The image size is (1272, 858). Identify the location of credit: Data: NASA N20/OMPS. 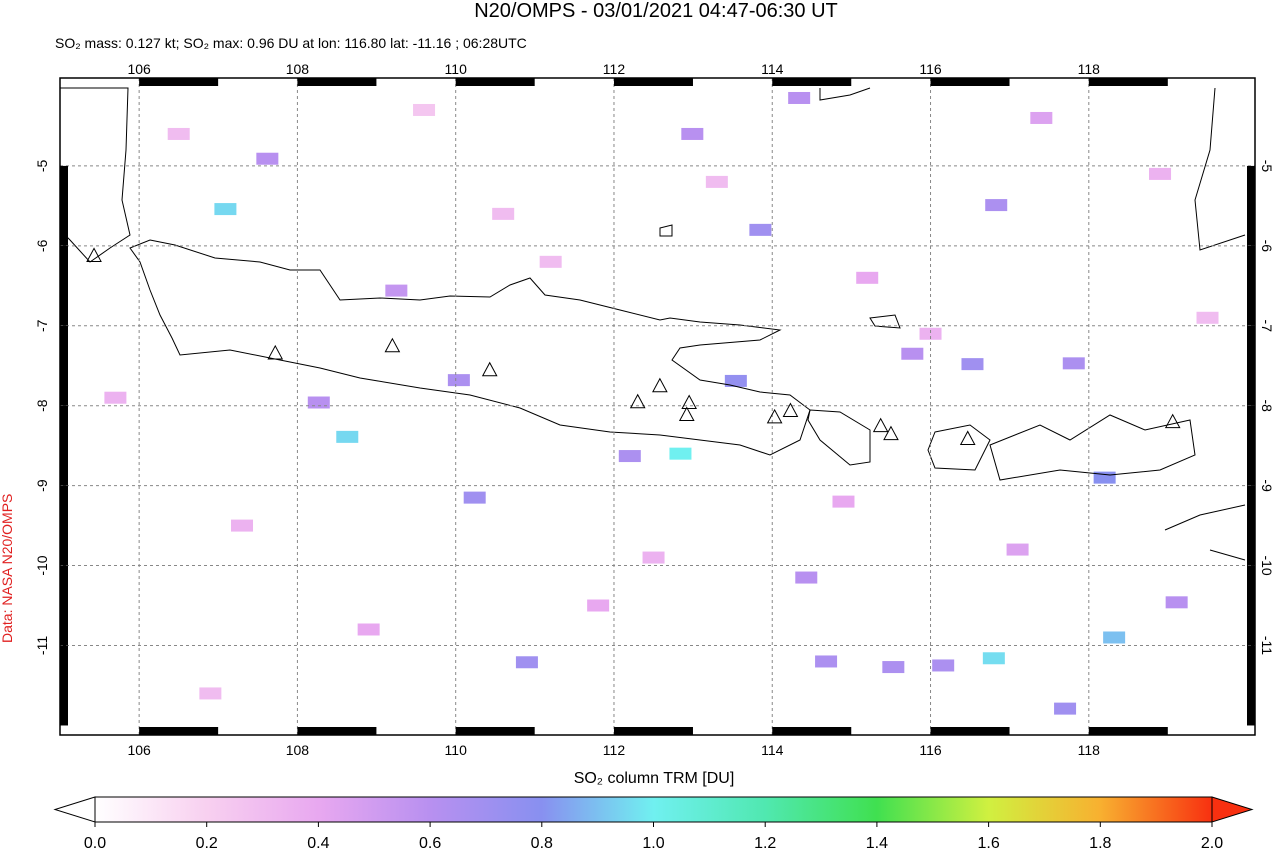
(7, 568).